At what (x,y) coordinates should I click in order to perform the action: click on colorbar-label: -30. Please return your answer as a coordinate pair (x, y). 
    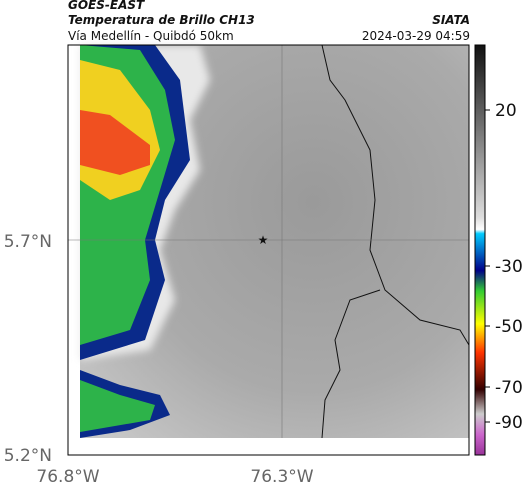
    Looking at the image, I should click on (509, 267).